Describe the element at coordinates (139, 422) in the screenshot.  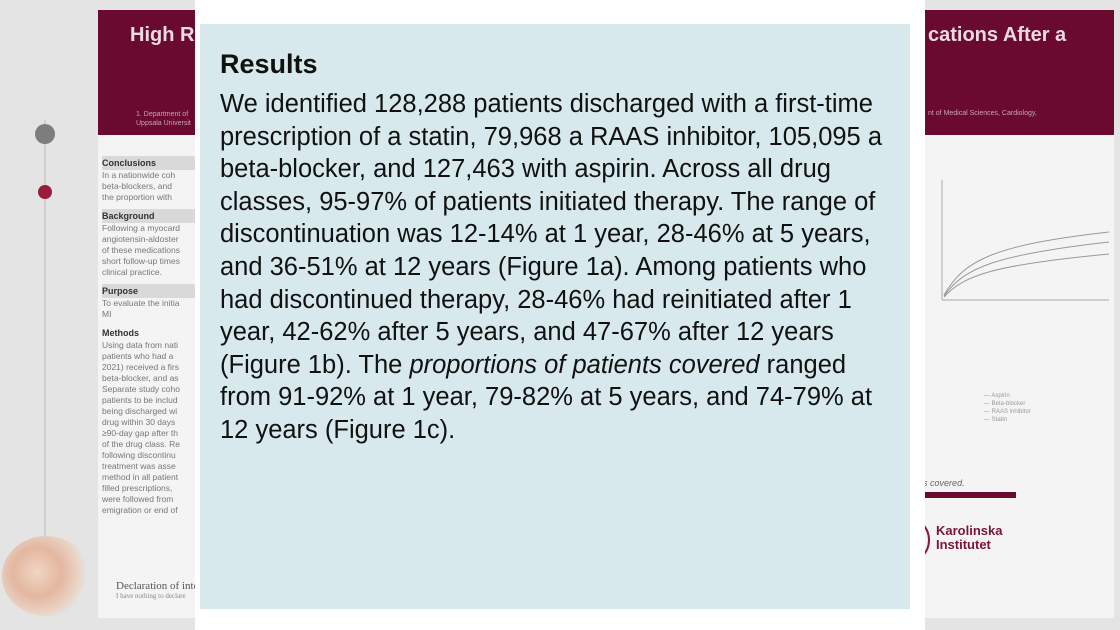
I see `section-line: drug within 30 days` at that location.